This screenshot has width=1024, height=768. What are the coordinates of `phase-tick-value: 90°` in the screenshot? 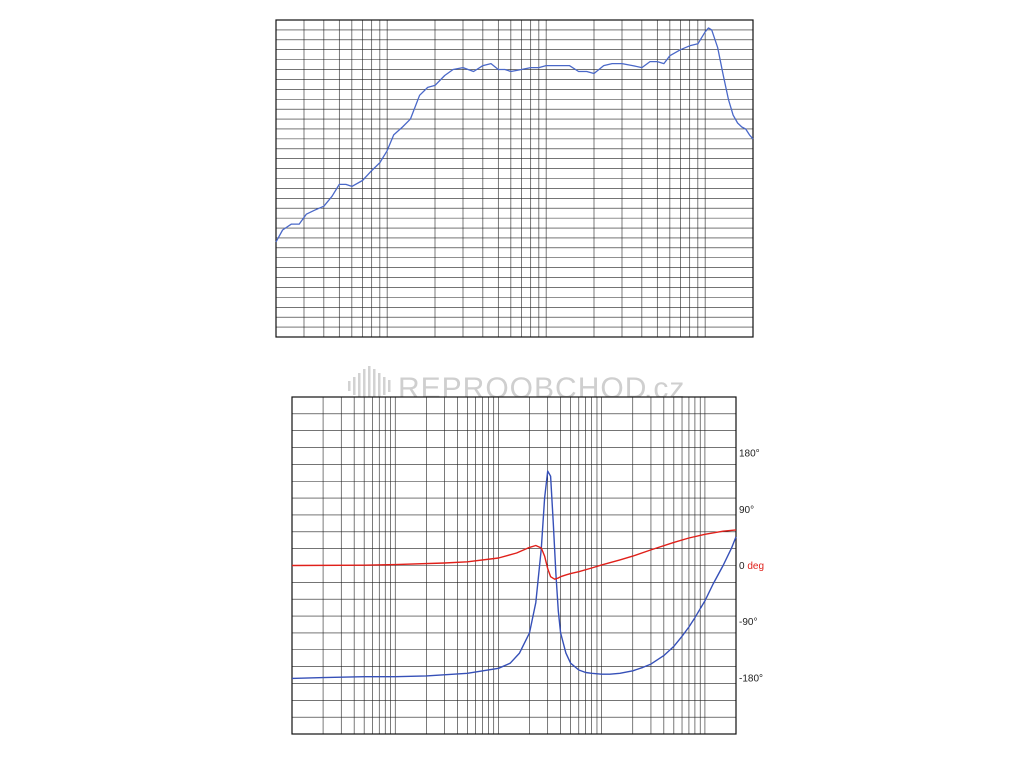 It's located at (746, 510).